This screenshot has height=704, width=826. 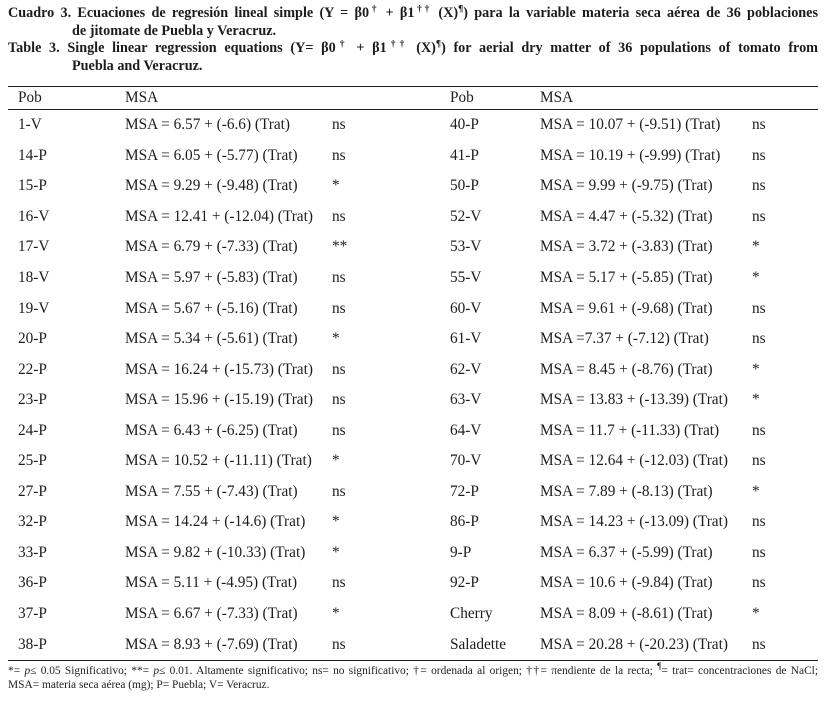 What do you see at coordinates (174, 30) in the screenshot?
I see `caption-spanish-line2: de jitomate de Puebla y Veracruz.` at bounding box center [174, 30].